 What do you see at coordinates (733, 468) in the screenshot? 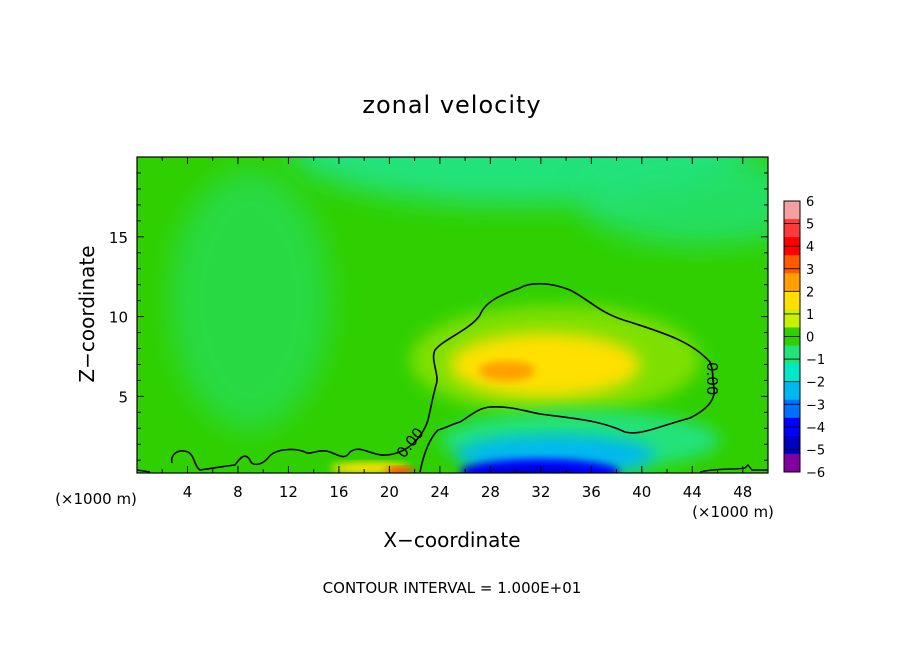
I see `zero-contour-right` at bounding box center [733, 468].